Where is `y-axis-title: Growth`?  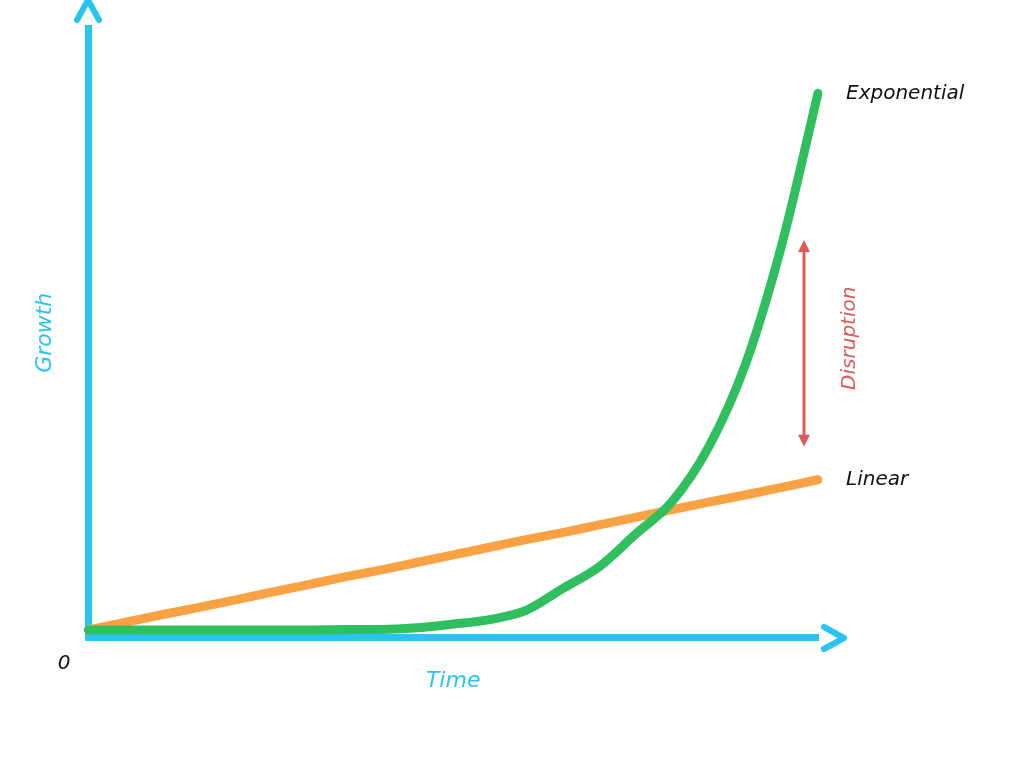
y-axis-title: Growth is located at coordinates (43, 332).